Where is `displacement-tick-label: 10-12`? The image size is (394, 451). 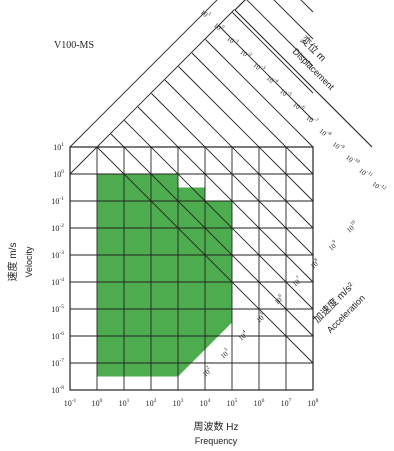 displacement-tick-label: 10-12 is located at coordinates (378, 187).